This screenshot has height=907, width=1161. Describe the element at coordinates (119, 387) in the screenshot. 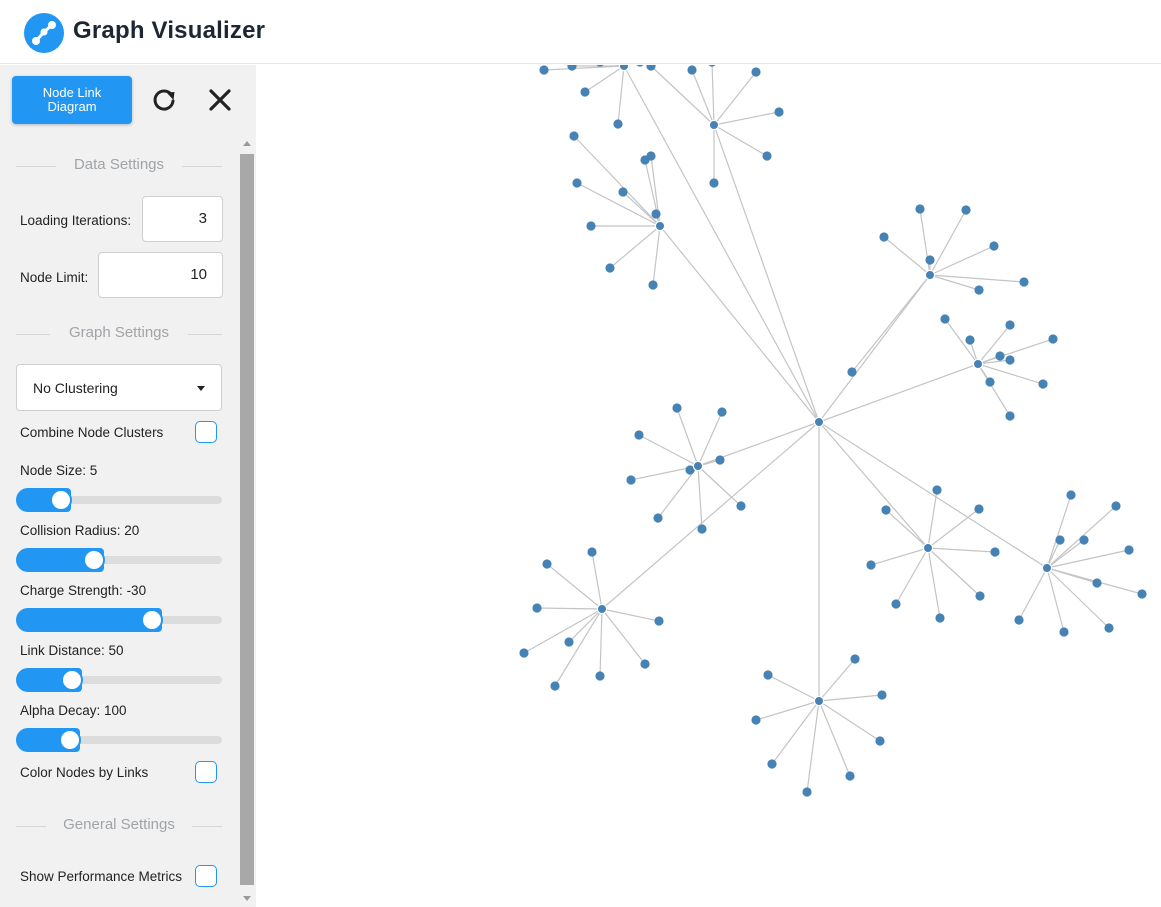

I see `clustering-select: No Clustering` at that location.